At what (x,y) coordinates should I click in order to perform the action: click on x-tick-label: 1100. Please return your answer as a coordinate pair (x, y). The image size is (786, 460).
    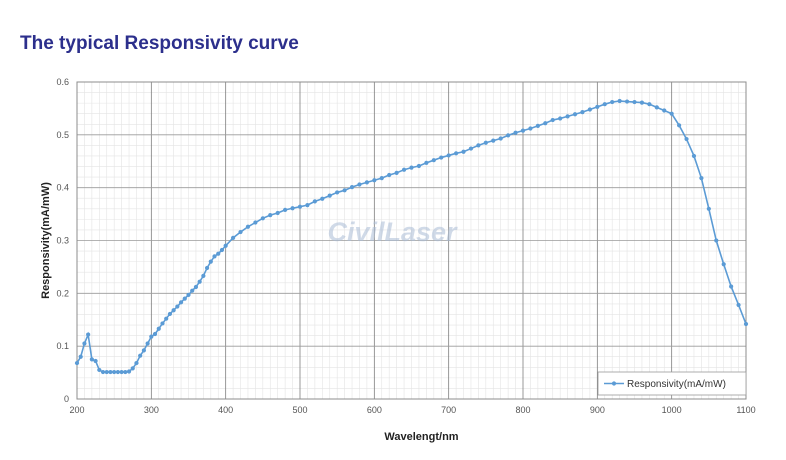
    Looking at the image, I should click on (745, 410).